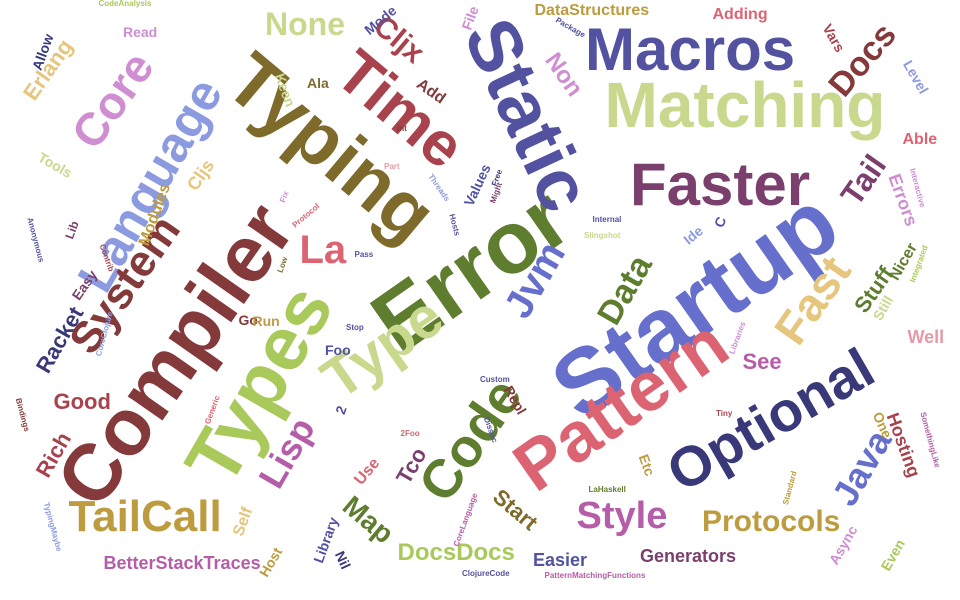  I want to click on word-generators: Generators, so click(688, 556).